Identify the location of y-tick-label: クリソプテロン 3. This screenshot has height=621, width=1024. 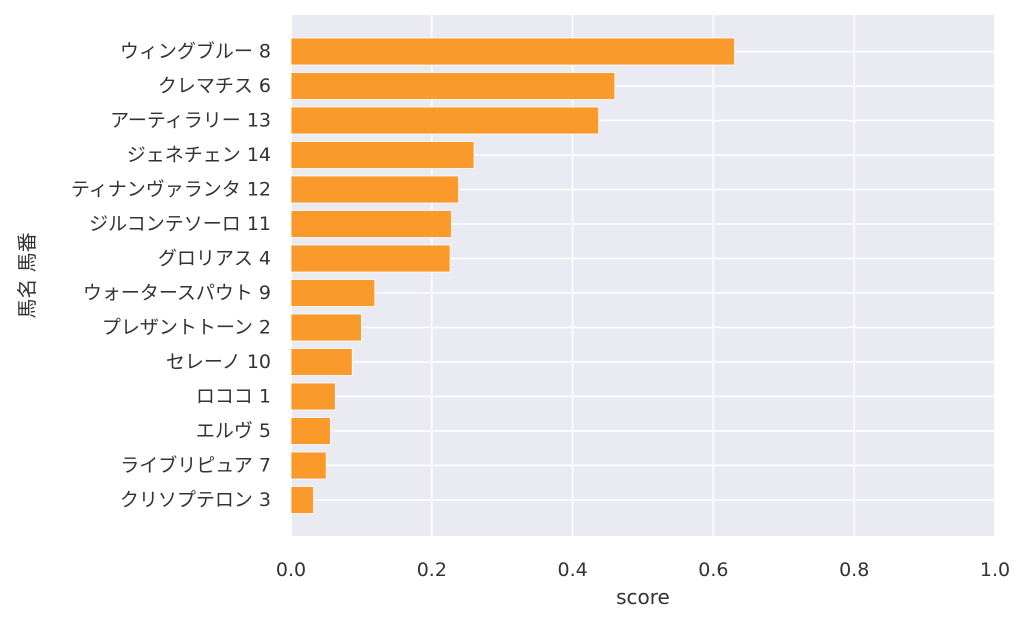
(195, 500).